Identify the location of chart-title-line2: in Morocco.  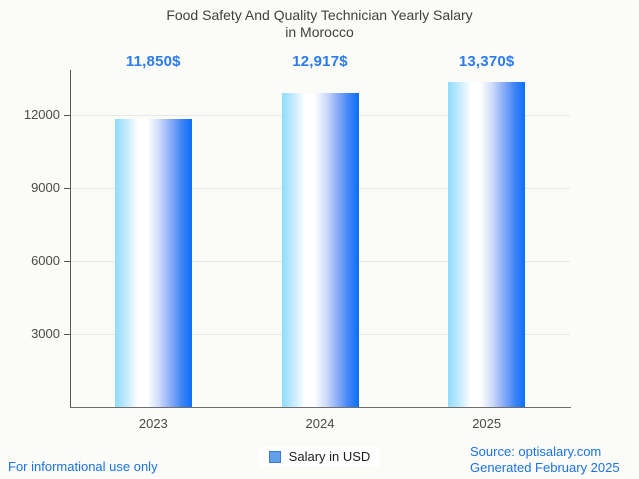
(319, 32).